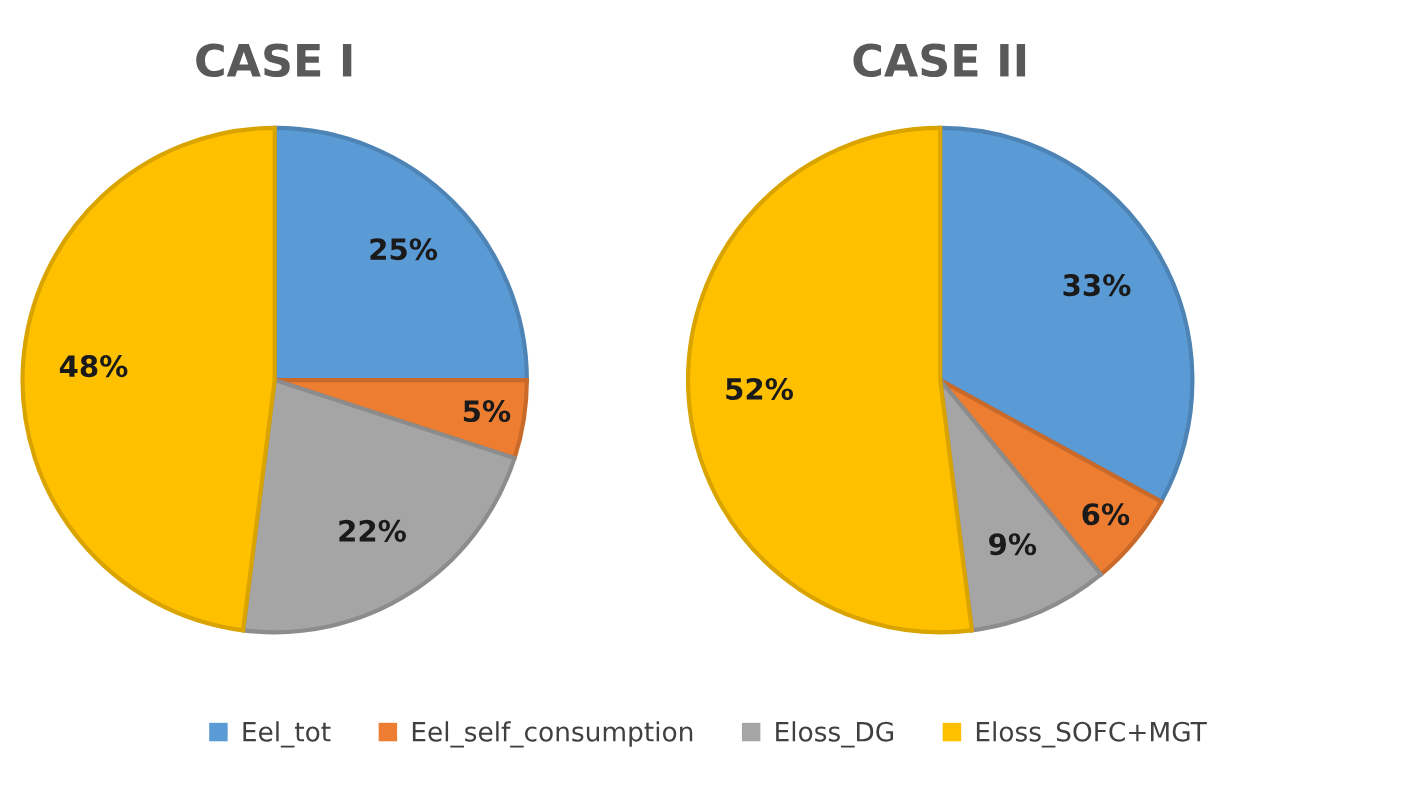 The height and width of the screenshot is (787, 1416). Describe the element at coordinates (404, 249) in the screenshot. I see `data-label: 25%` at that location.